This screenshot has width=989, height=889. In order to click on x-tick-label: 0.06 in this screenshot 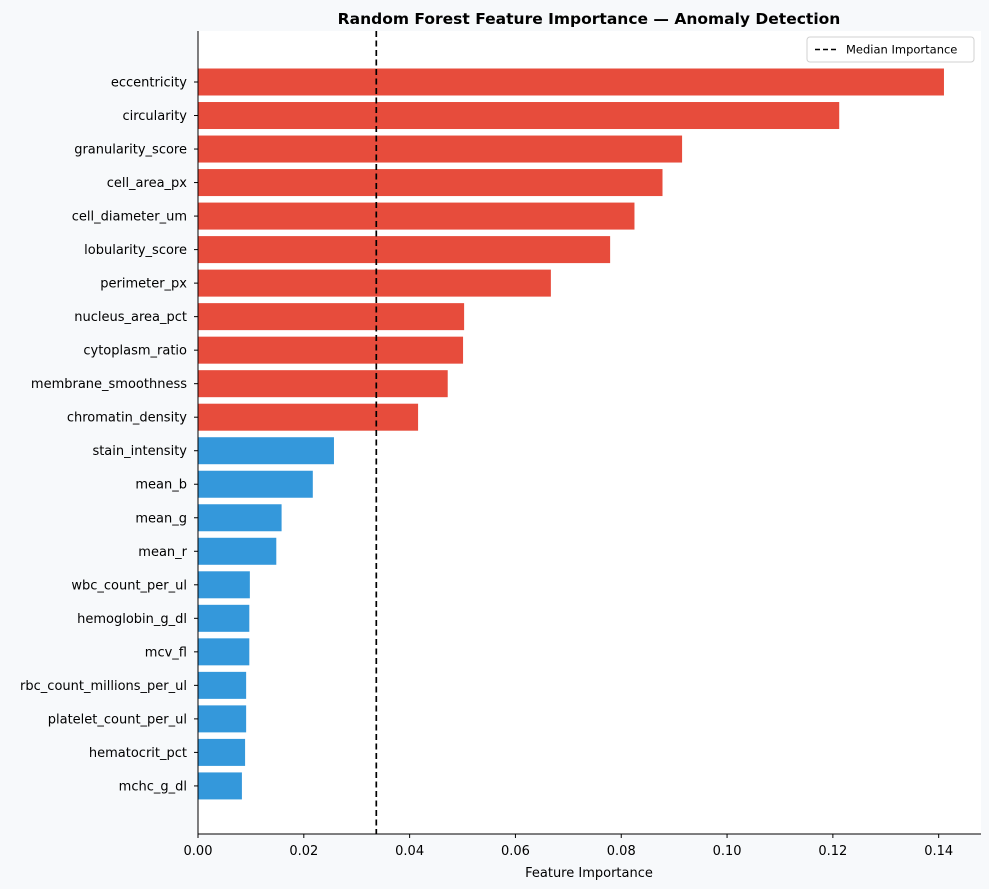, I will do `click(515, 851)`.